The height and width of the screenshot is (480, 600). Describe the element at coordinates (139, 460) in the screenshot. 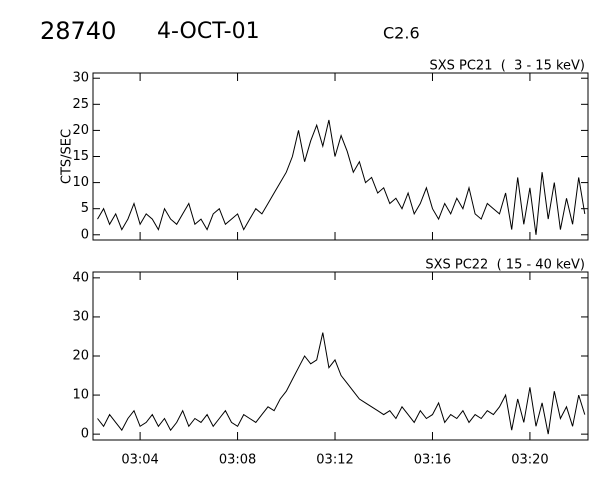

I see `x-tick-label: 03:04` at that location.